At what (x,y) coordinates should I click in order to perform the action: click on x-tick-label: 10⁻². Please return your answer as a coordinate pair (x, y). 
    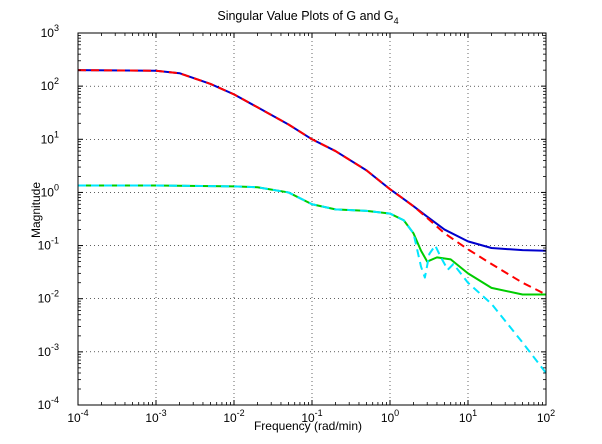
    Looking at the image, I should click on (233, 416).